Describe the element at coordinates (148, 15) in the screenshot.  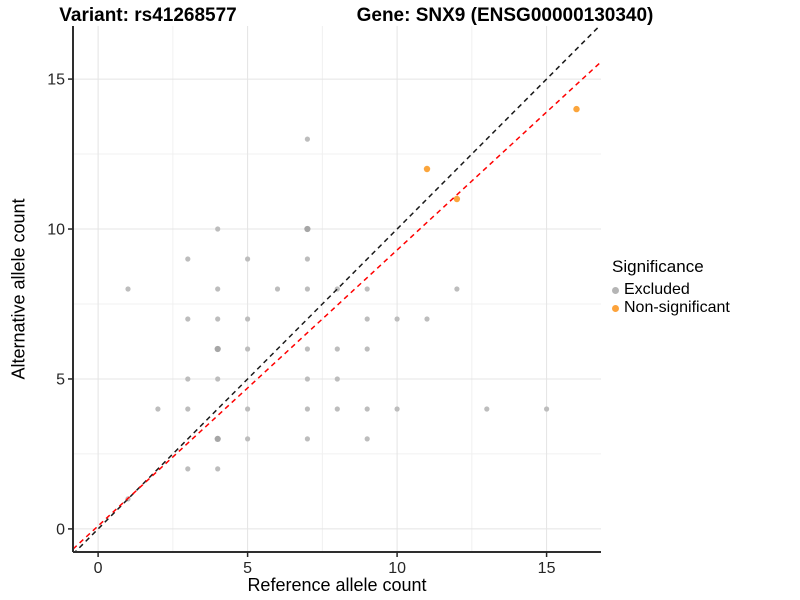
I see `plot-title-variant: Variant: rs41268577` at that location.